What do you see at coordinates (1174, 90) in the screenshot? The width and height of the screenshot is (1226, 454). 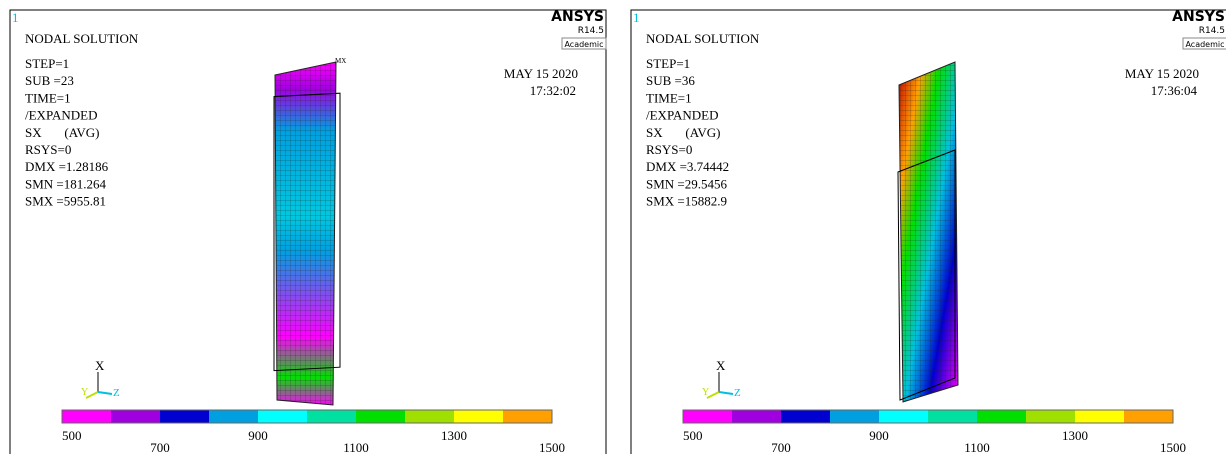 I see `time: 17:36:04` at bounding box center [1174, 90].